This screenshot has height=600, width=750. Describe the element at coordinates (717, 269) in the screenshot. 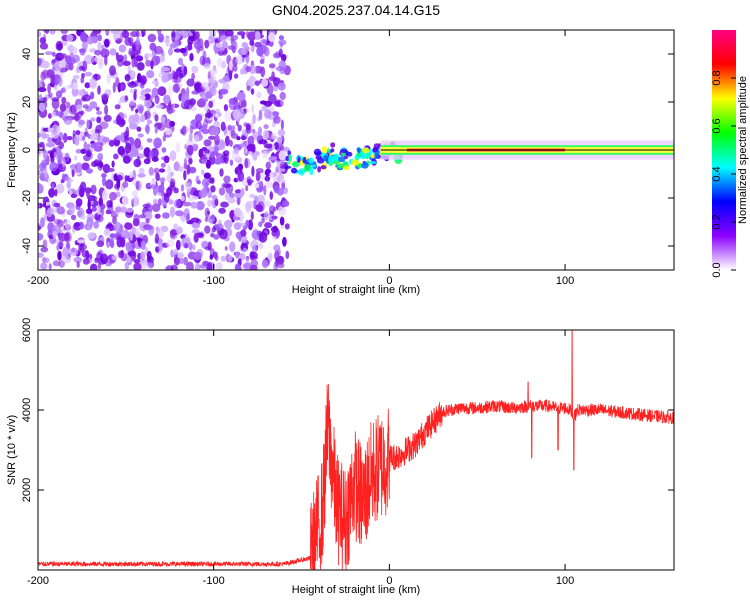

I see `colorbar-tick-label: 0.0` at that location.